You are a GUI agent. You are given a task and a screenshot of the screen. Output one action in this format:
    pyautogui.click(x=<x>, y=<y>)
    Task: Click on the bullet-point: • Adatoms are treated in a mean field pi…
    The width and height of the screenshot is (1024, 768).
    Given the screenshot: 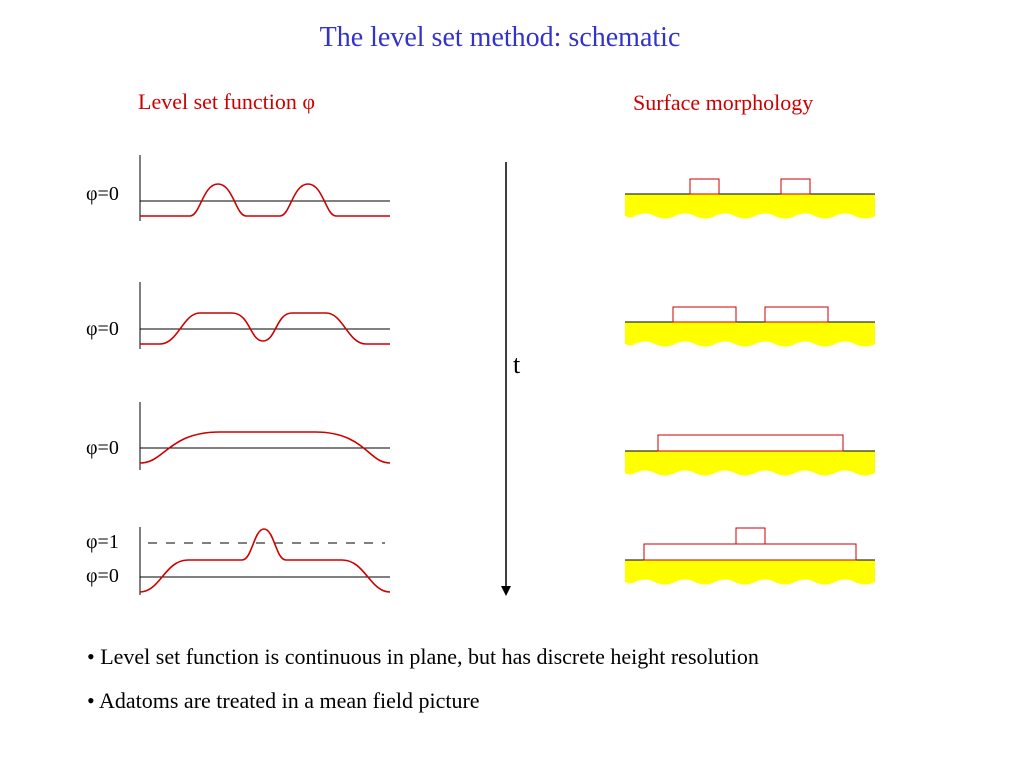 What is the action you would take?
    pyautogui.click(x=283, y=700)
    